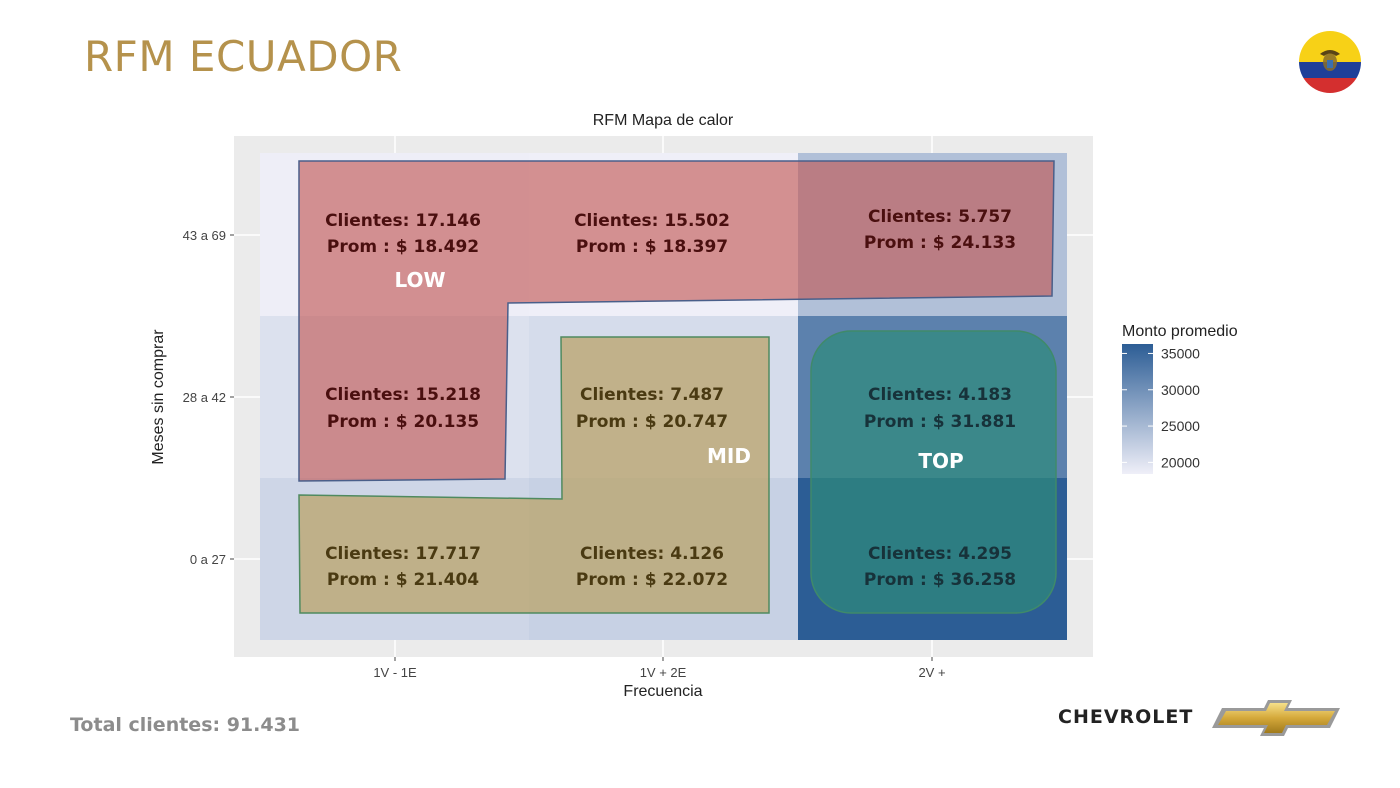  I want to click on cell-clientes-label: Clientes: 4.126, so click(652, 554).